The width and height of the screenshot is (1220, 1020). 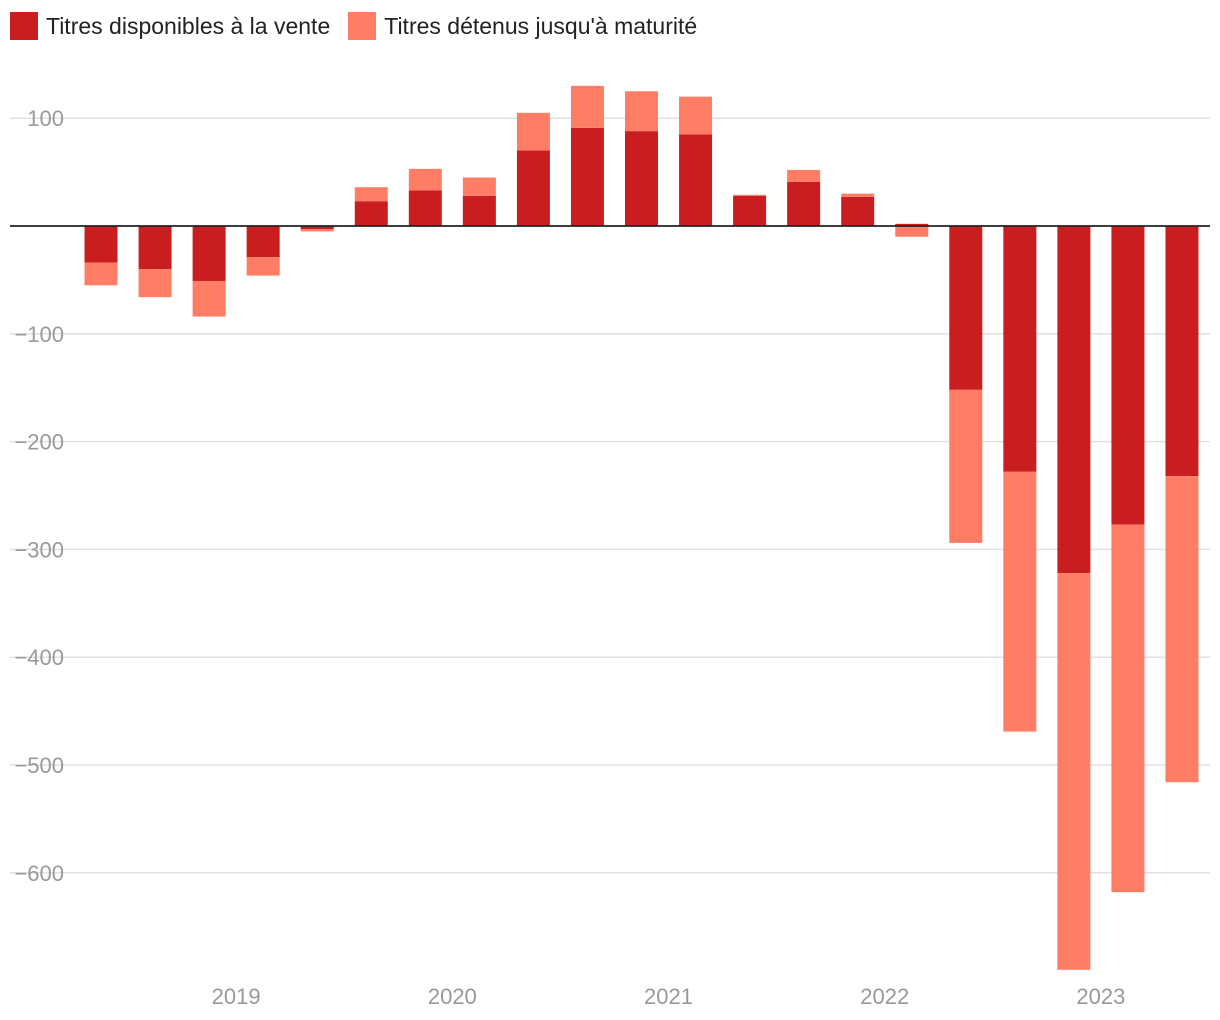 I want to click on y-tick-label: −200, so click(x=39, y=442).